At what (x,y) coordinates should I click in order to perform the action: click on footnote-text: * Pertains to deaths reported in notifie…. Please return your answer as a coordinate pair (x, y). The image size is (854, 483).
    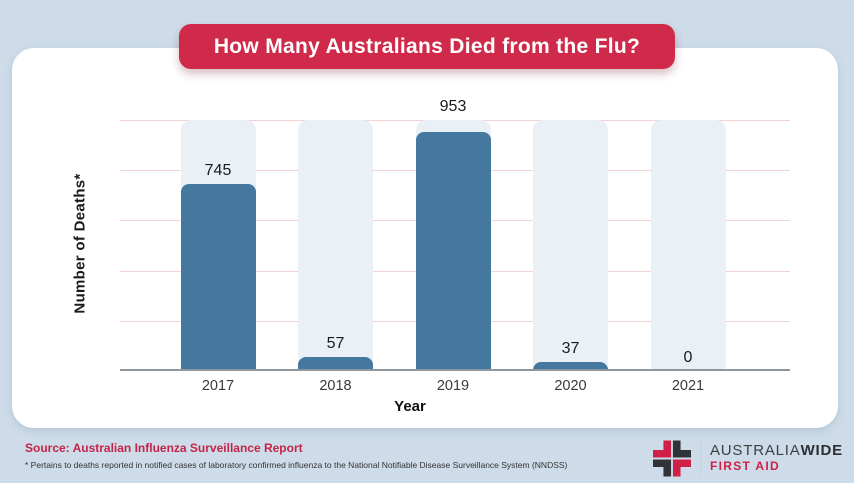
    Looking at the image, I should click on (296, 465).